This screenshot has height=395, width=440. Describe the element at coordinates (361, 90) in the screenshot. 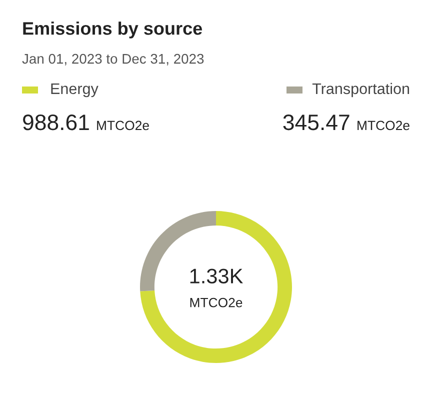

I see `legend-label: Transportation` at that location.